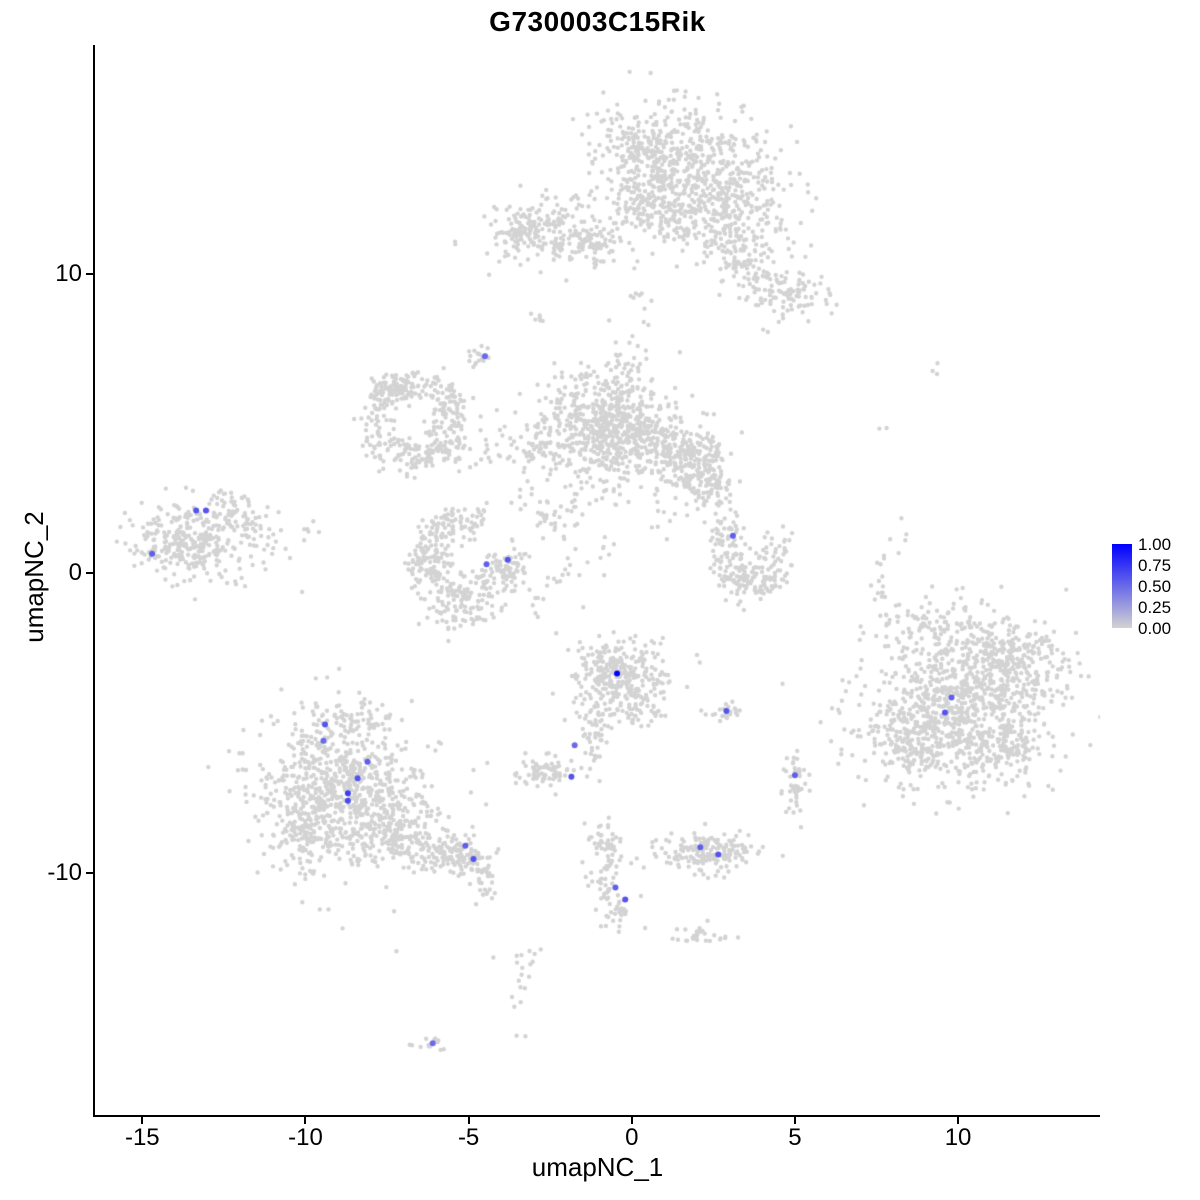 This screenshot has height=1200, width=1200. Describe the element at coordinates (64, 872) in the screenshot. I see `y-tick-label: -10` at that location.